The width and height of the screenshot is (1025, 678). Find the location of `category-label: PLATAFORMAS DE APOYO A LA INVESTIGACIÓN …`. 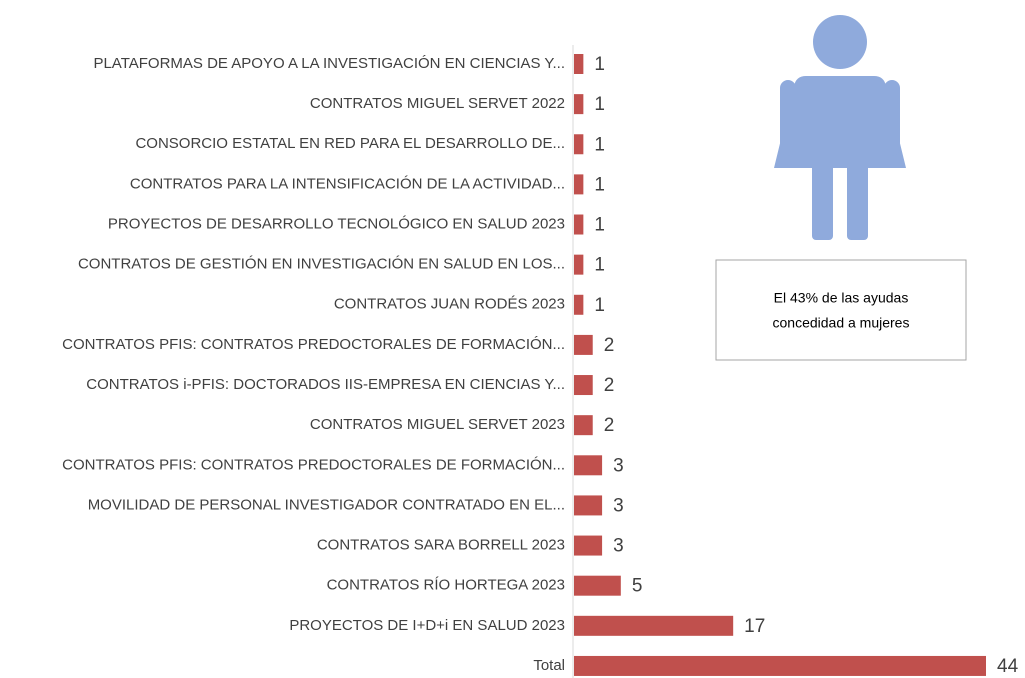

category-label: PLATAFORMAS DE APOYO A LA INVESTIGACIÓN … is located at coordinates (329, 63).